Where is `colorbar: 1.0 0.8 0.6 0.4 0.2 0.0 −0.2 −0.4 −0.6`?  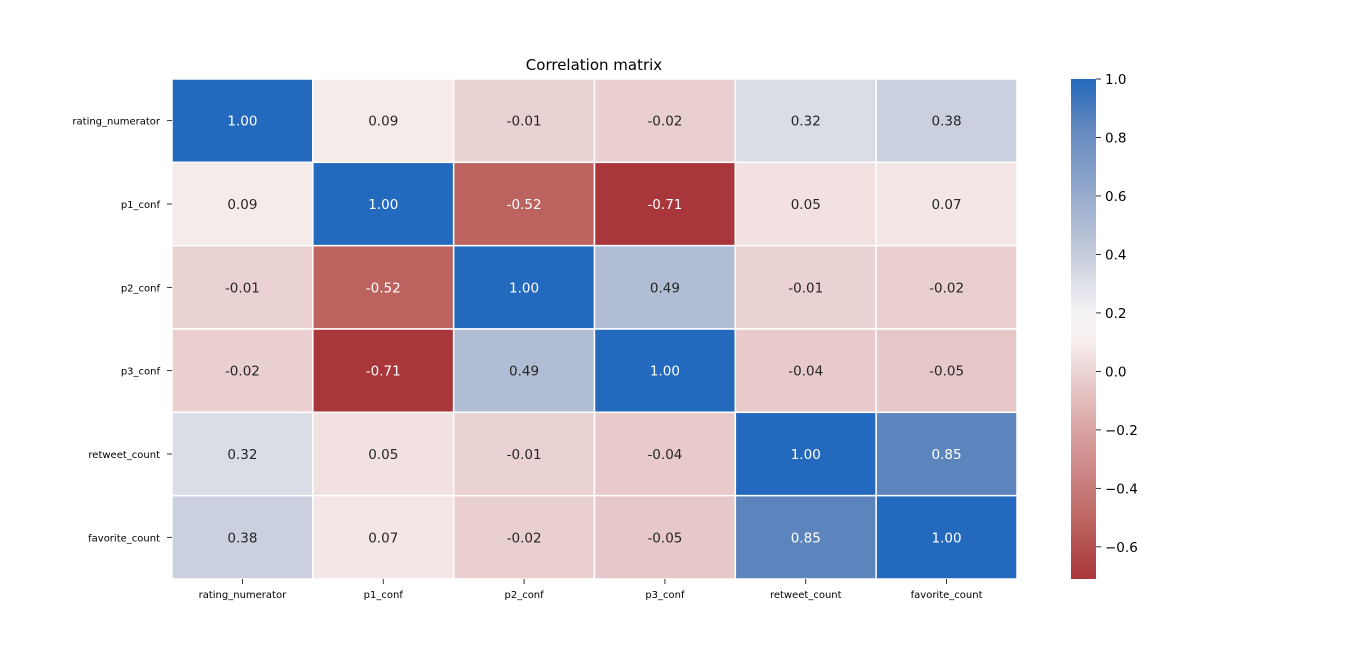 colorbar: 1.0 0.8 0.6 0.4 0.2 0.0 −0.2 −0.4 −0.6 is located at coordinates (1104, 325).